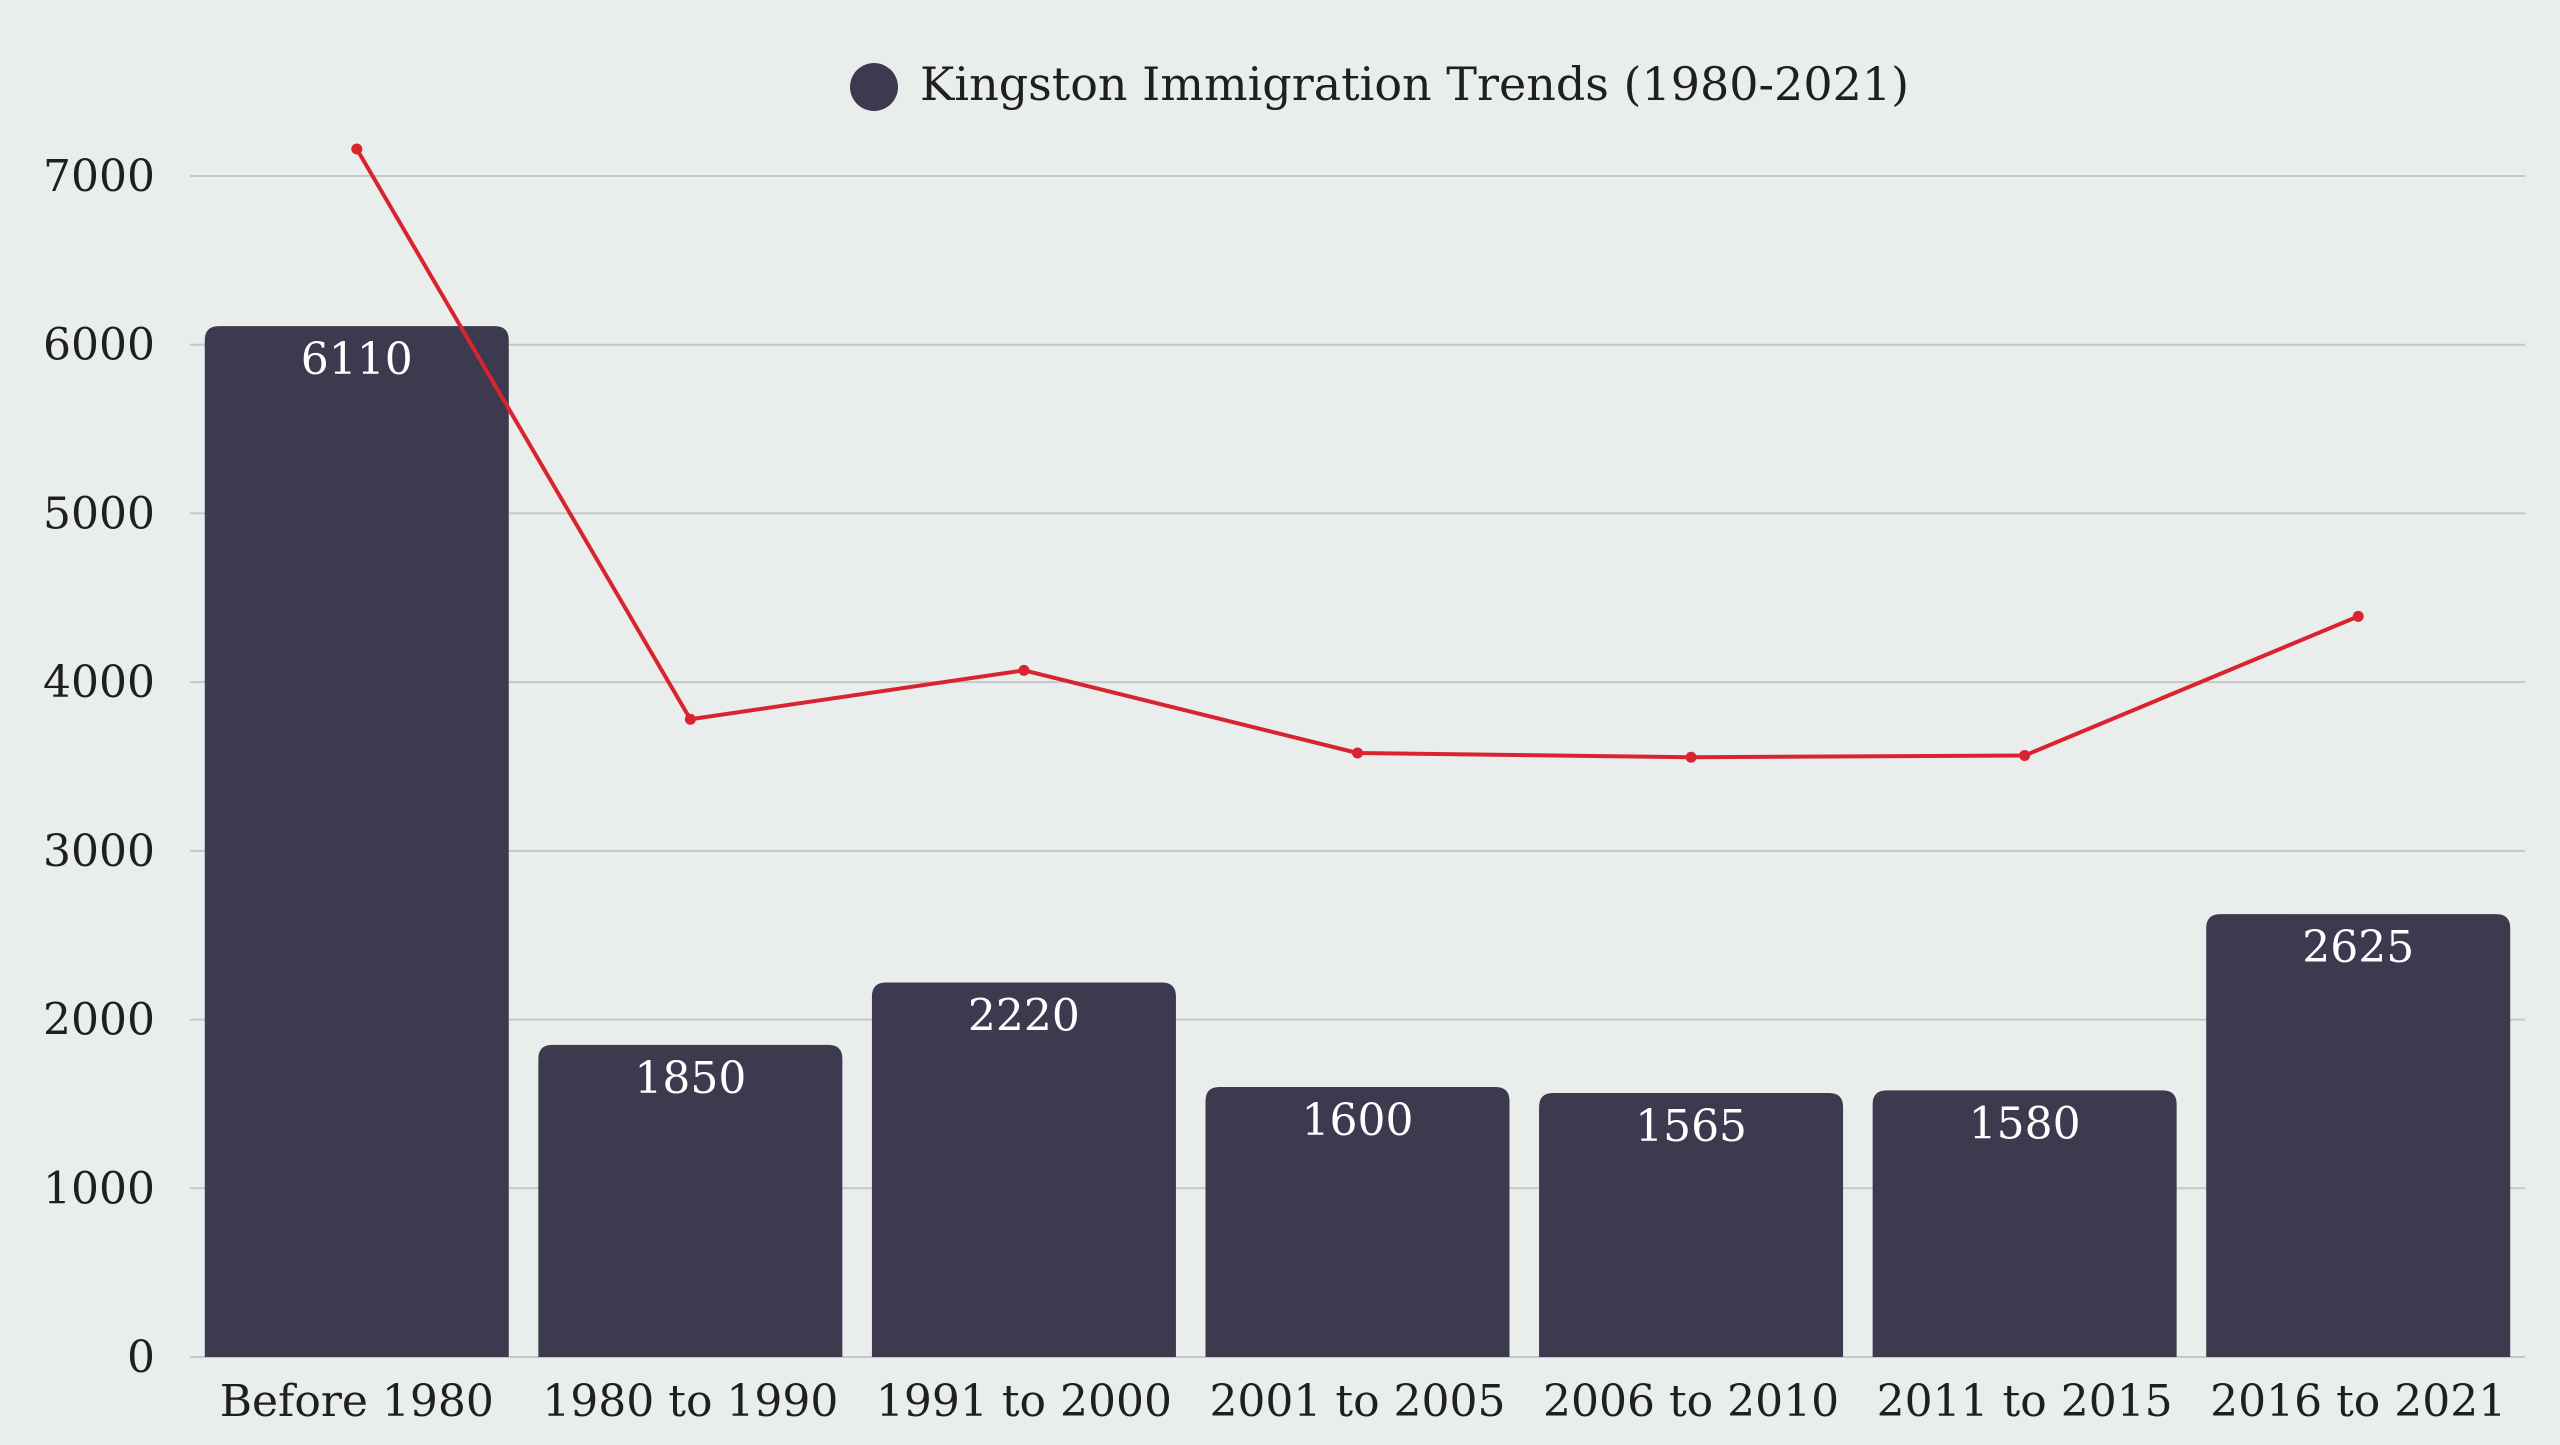 The width and height of the screenshot is (2560, 1445). I want to click on bar-data-label: 1850, so click(690, 1078).